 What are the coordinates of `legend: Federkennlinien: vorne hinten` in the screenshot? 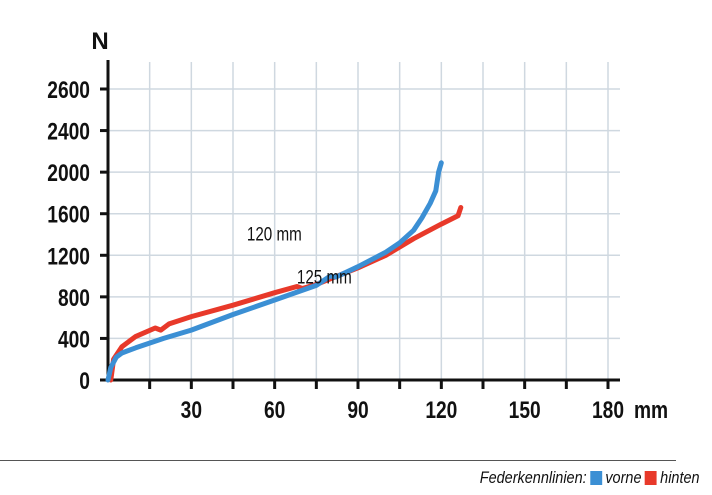 It's located at (590, 478).